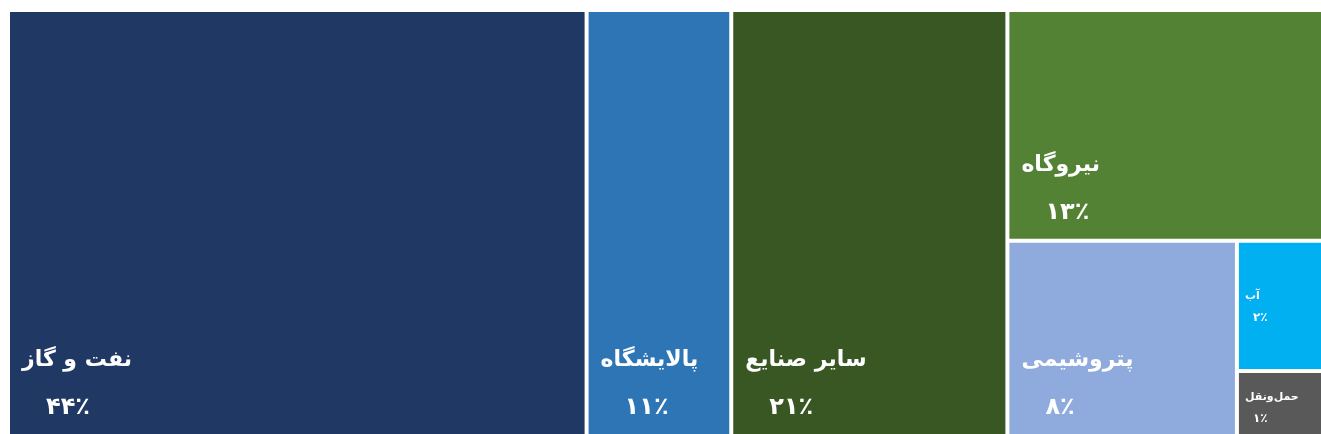  I want to click on data-label: ۱٪, so click(1260, 418).